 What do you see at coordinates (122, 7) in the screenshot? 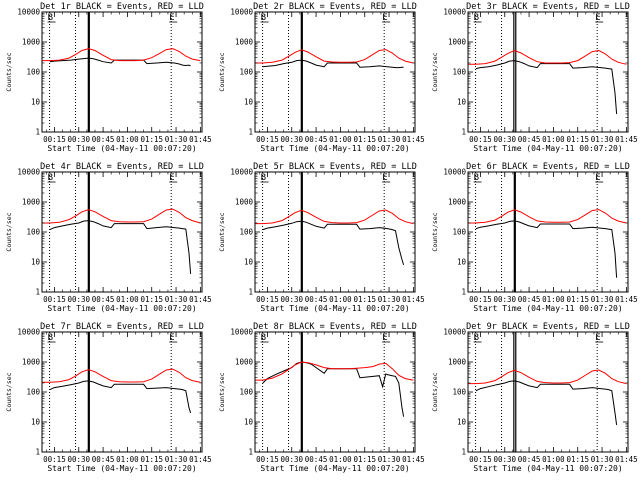
I see `panel-title: Det 1r BLACK = Events, RED = LLD` at bounding box center [122, 7].